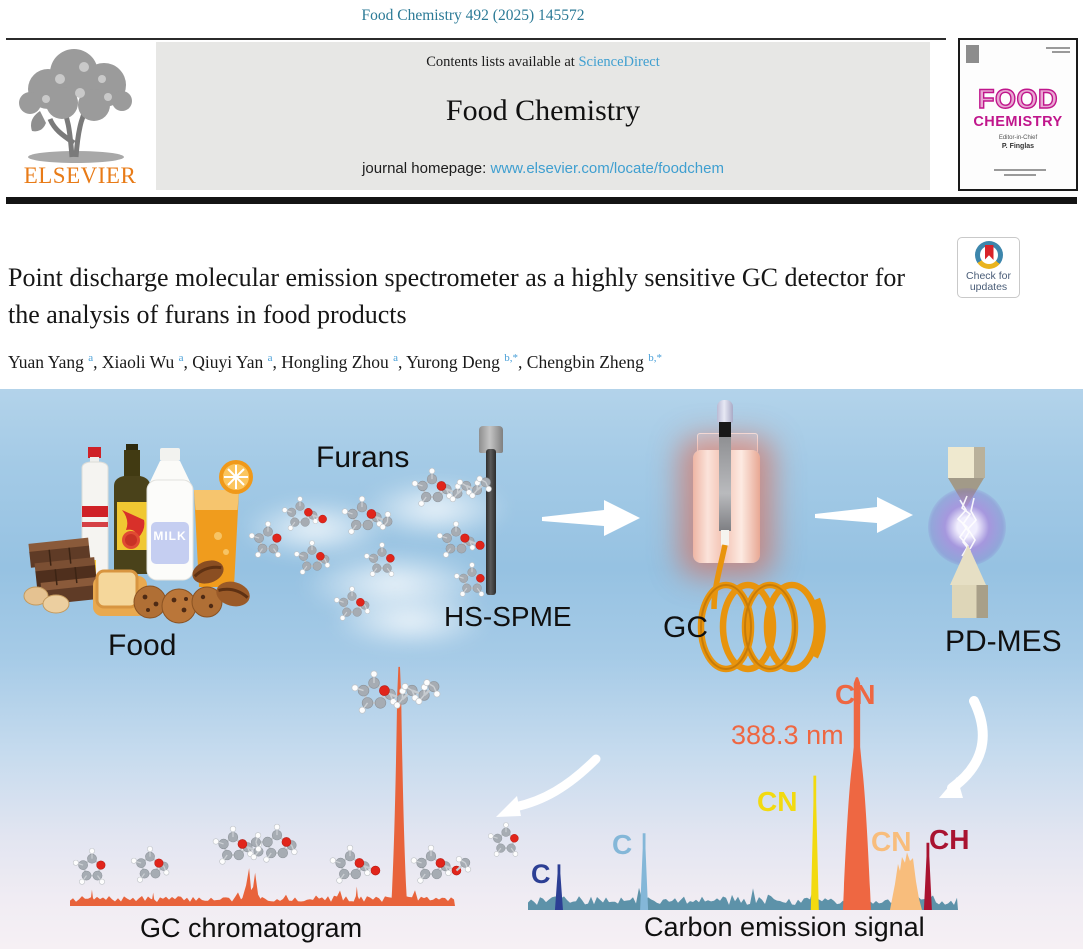 This screenshot has width=1083, height=949. What do you see at coordinates (725, 430) in the screenshot?
I see `syringe-body` at bounding box center [725, 430].